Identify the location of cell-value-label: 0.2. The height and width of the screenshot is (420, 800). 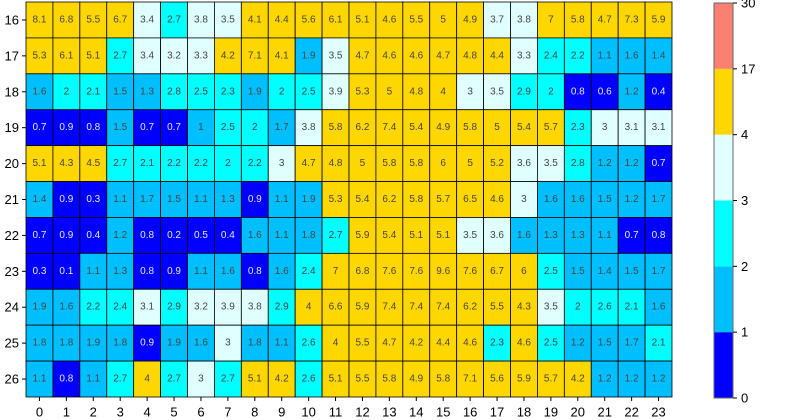
(174, 235).